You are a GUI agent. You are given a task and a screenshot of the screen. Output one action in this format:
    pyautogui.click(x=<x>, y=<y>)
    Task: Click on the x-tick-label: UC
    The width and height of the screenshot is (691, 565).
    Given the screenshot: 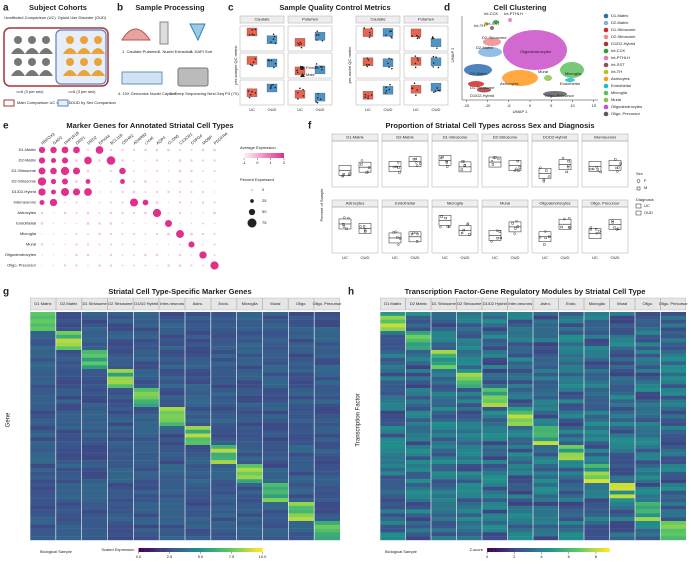 What is the action you would take?
    pyautogui.click(x=545, y=257)
    